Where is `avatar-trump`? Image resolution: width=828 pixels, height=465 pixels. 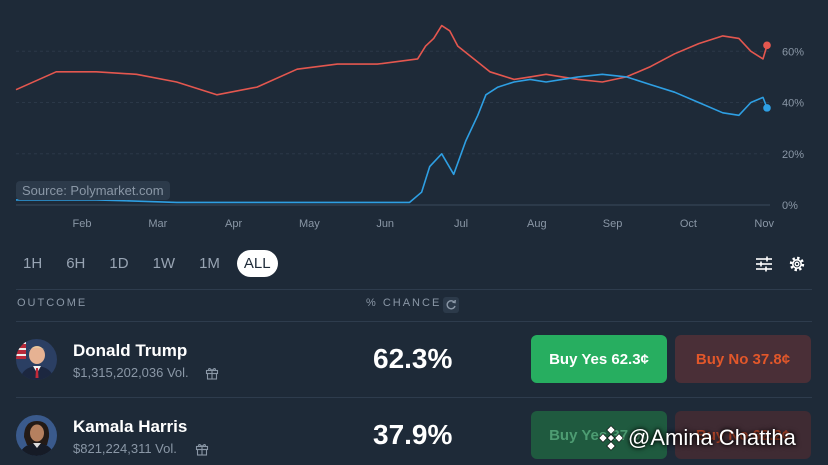 avatar-trump is located at coordinates (36, 359).